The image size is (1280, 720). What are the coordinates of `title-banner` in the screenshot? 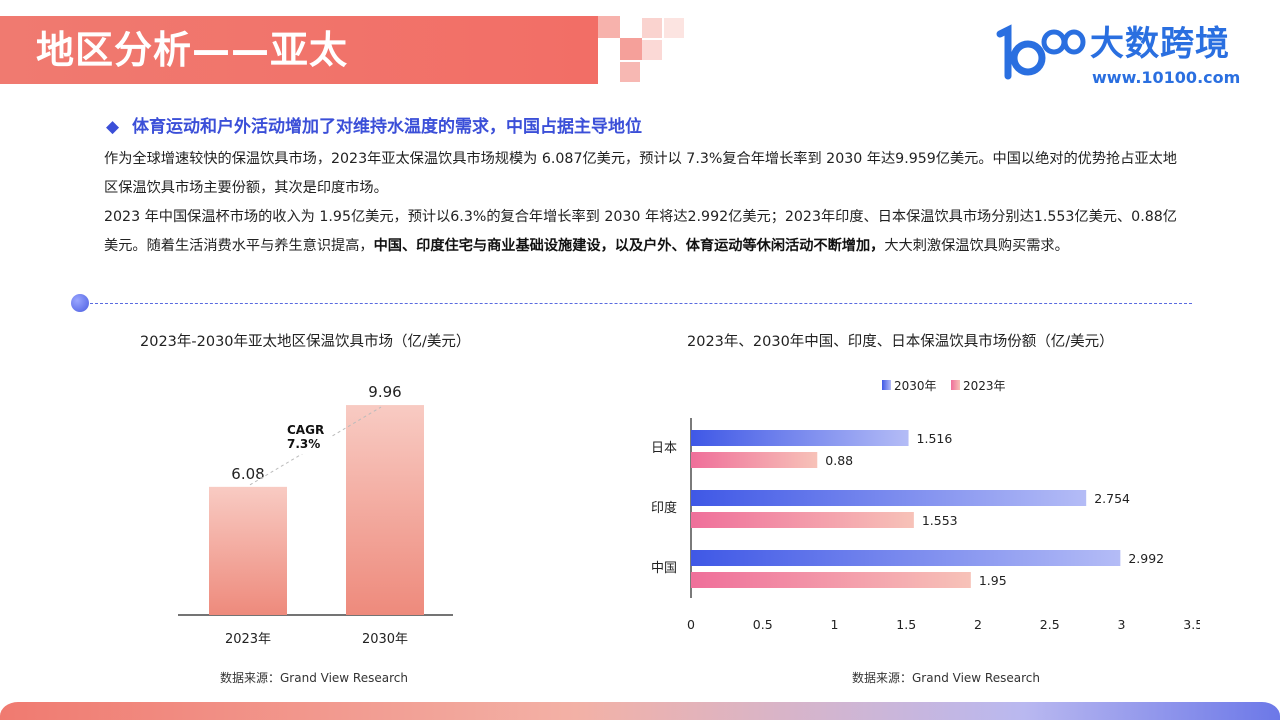 It's located at (299, 50).